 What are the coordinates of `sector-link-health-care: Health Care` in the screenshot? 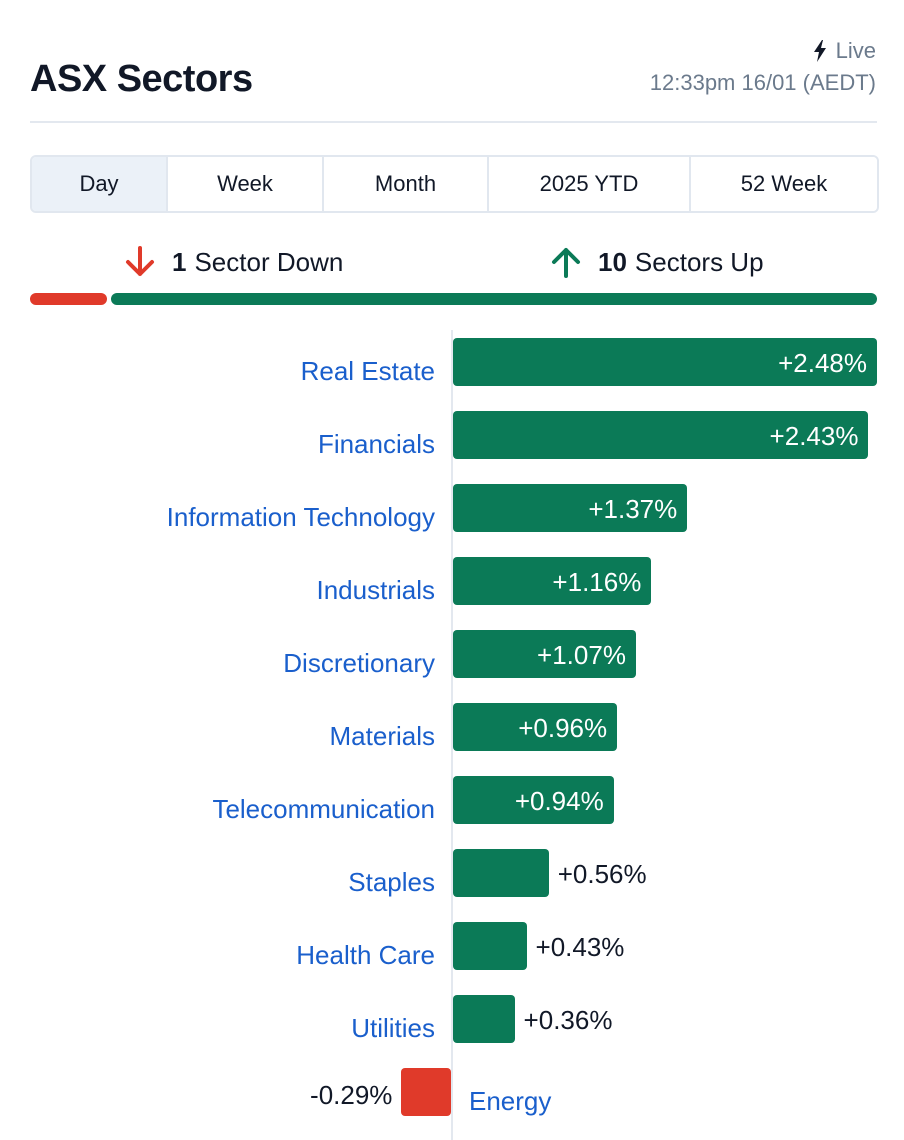 It's located at (365, 955).